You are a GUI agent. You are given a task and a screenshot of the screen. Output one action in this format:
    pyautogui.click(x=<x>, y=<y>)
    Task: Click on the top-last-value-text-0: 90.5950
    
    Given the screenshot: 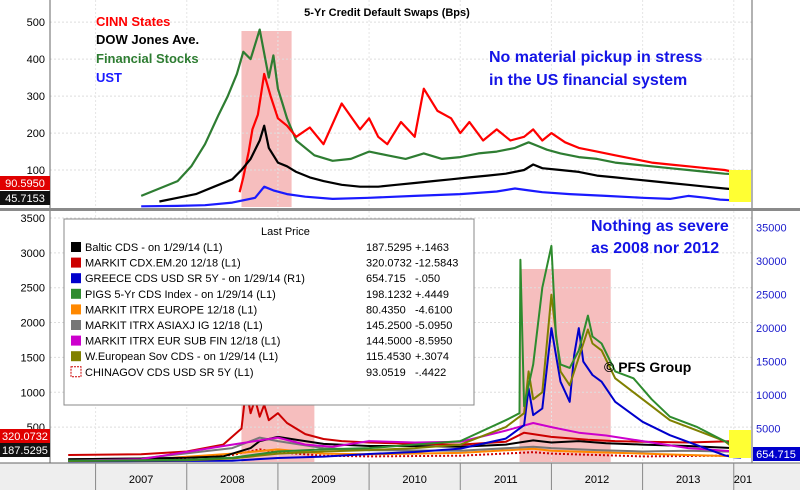 What is the action you would take?
    pyautogui.click(x=25, y=184)
    